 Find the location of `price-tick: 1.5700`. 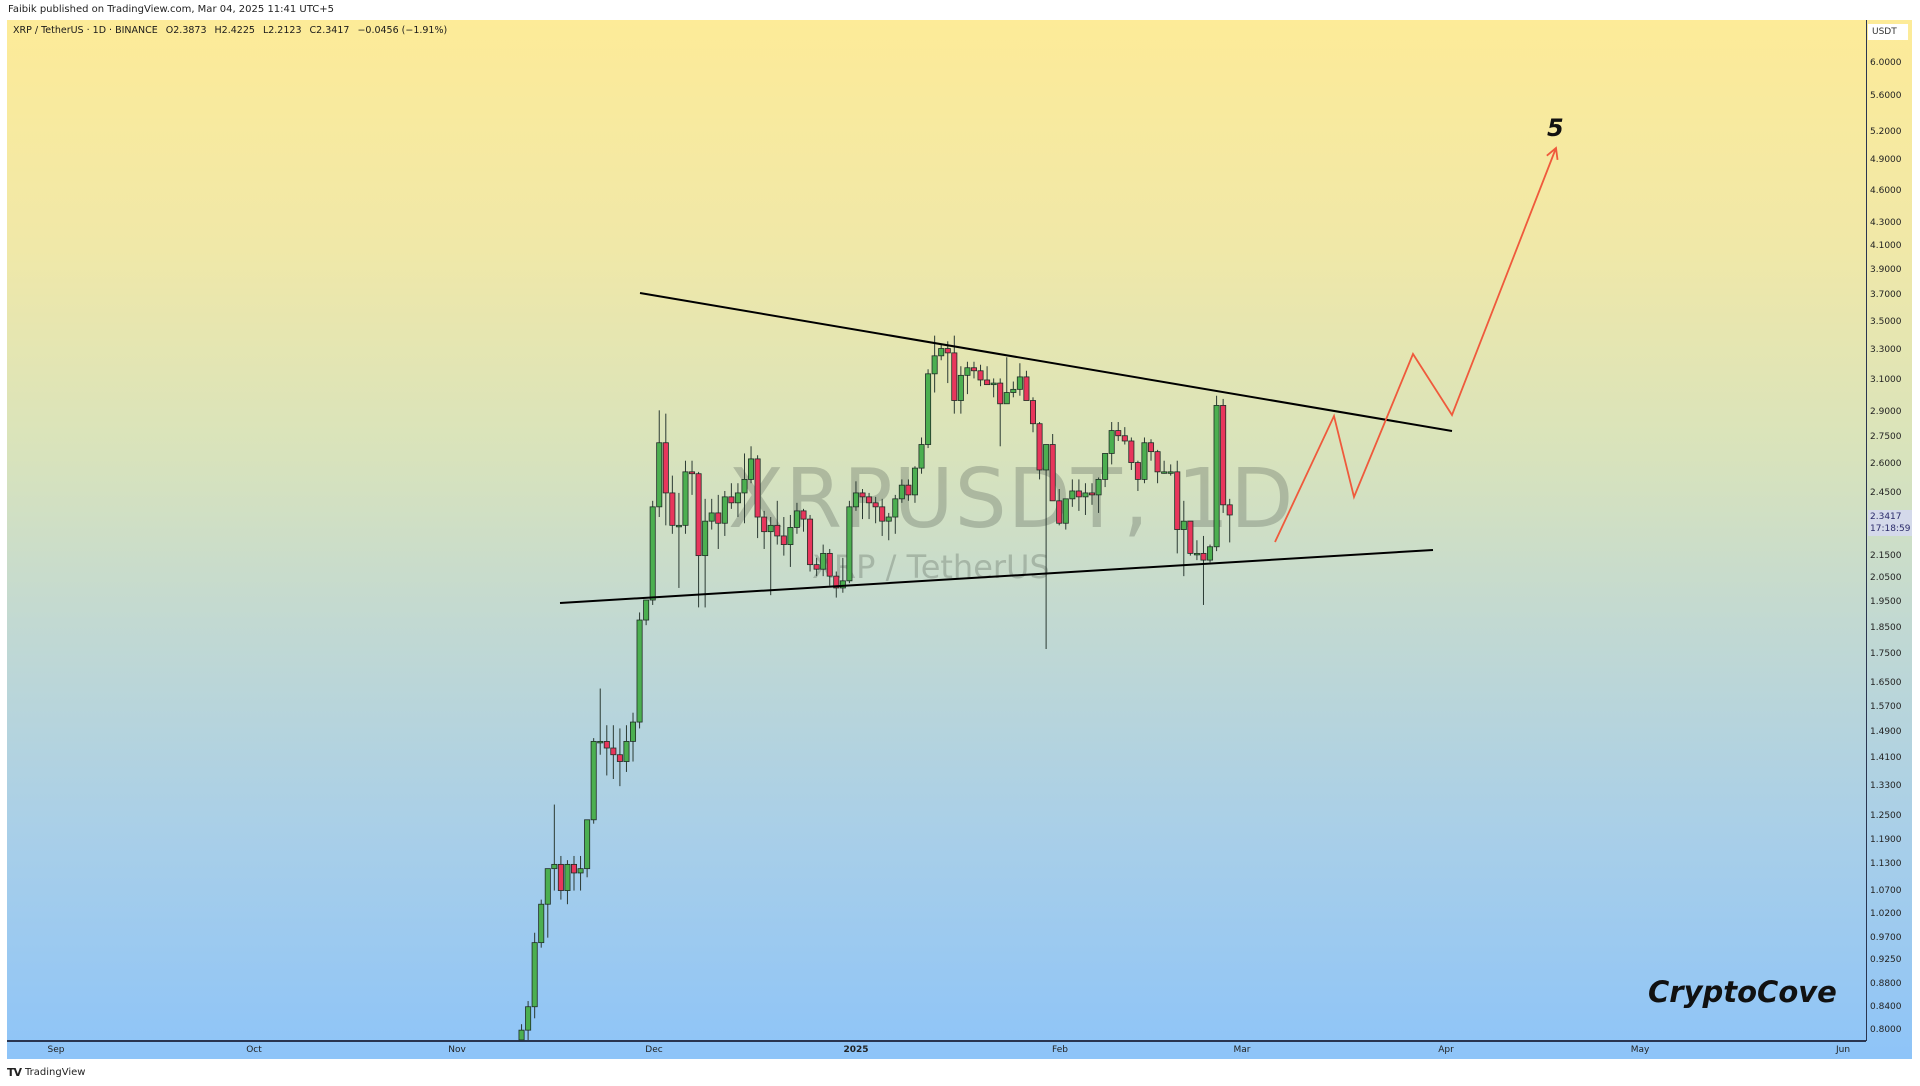

price-tick: 1.5700 is located at coordinates (1886, 706).